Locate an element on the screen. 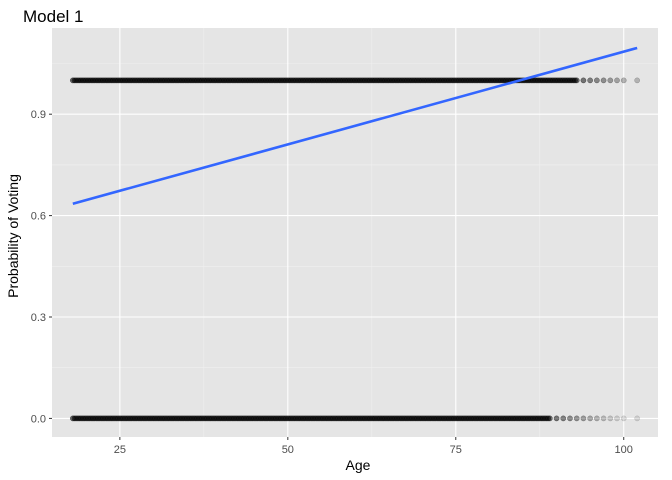 Image resolution: width=672 pixels, height=480 pixels. y-tick-label: 0.3 is located at coordinates (38, 318).